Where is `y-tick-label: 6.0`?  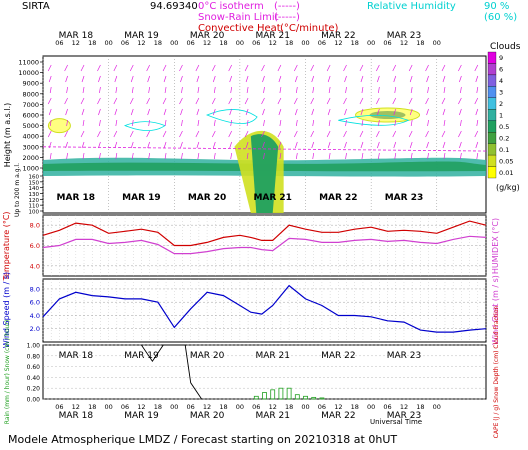 y-tick-label: 6.0 is located at coordinates (35, 303).